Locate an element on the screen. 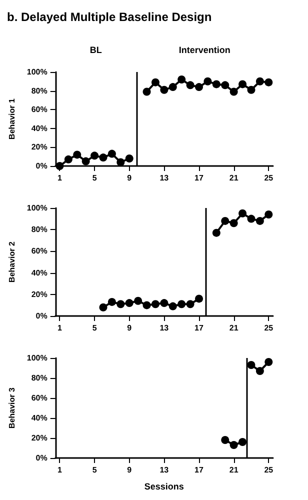  text: Intervention is located at coordinates (204, 50).